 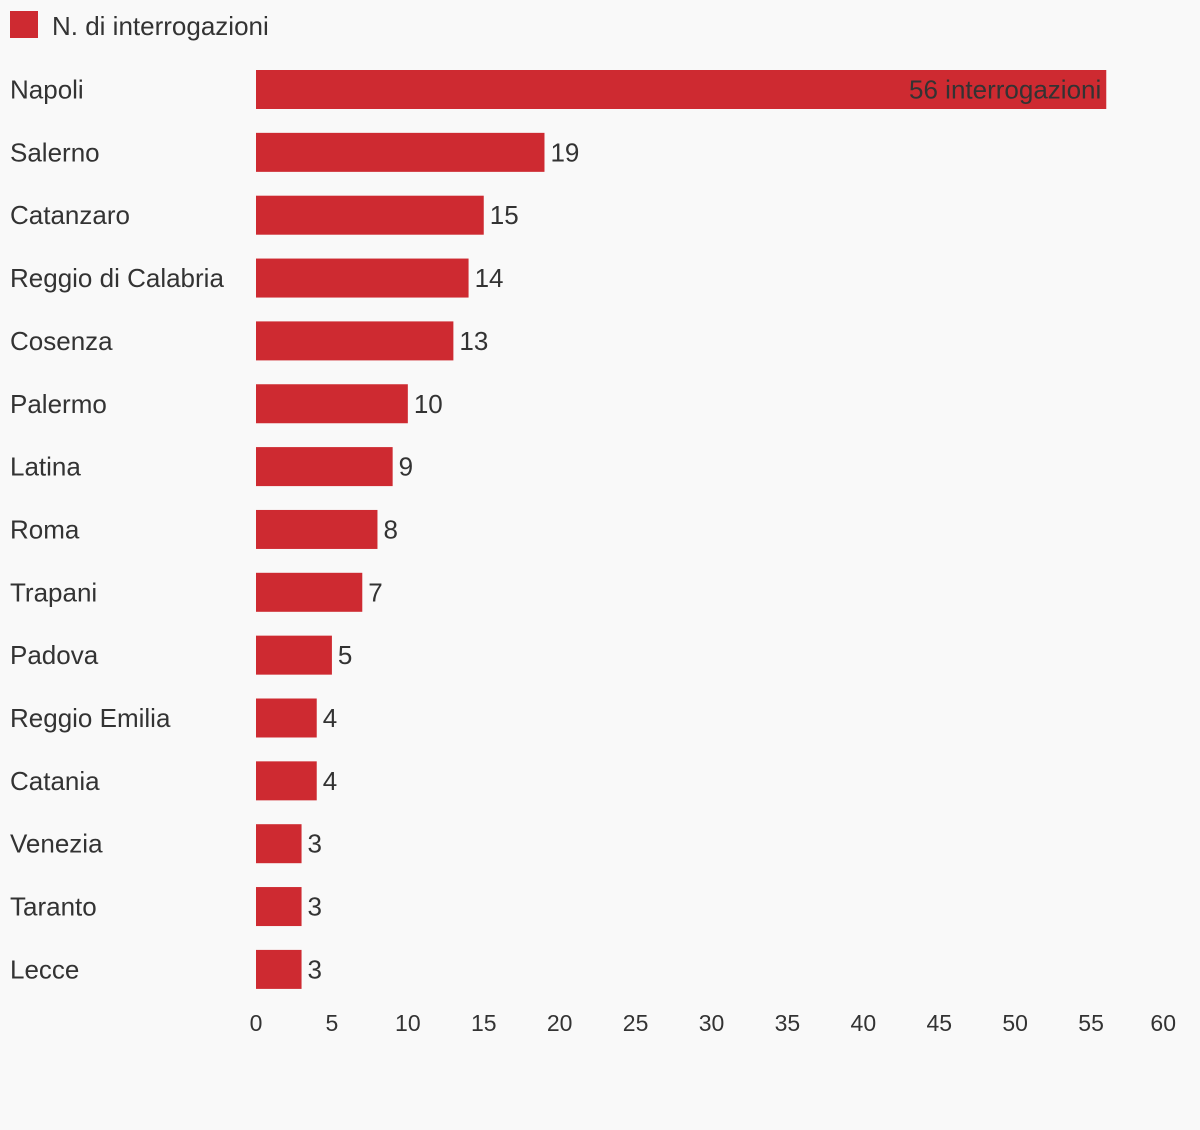 I want to click on x-tick-label: 45, so click(x=939, y=1023).